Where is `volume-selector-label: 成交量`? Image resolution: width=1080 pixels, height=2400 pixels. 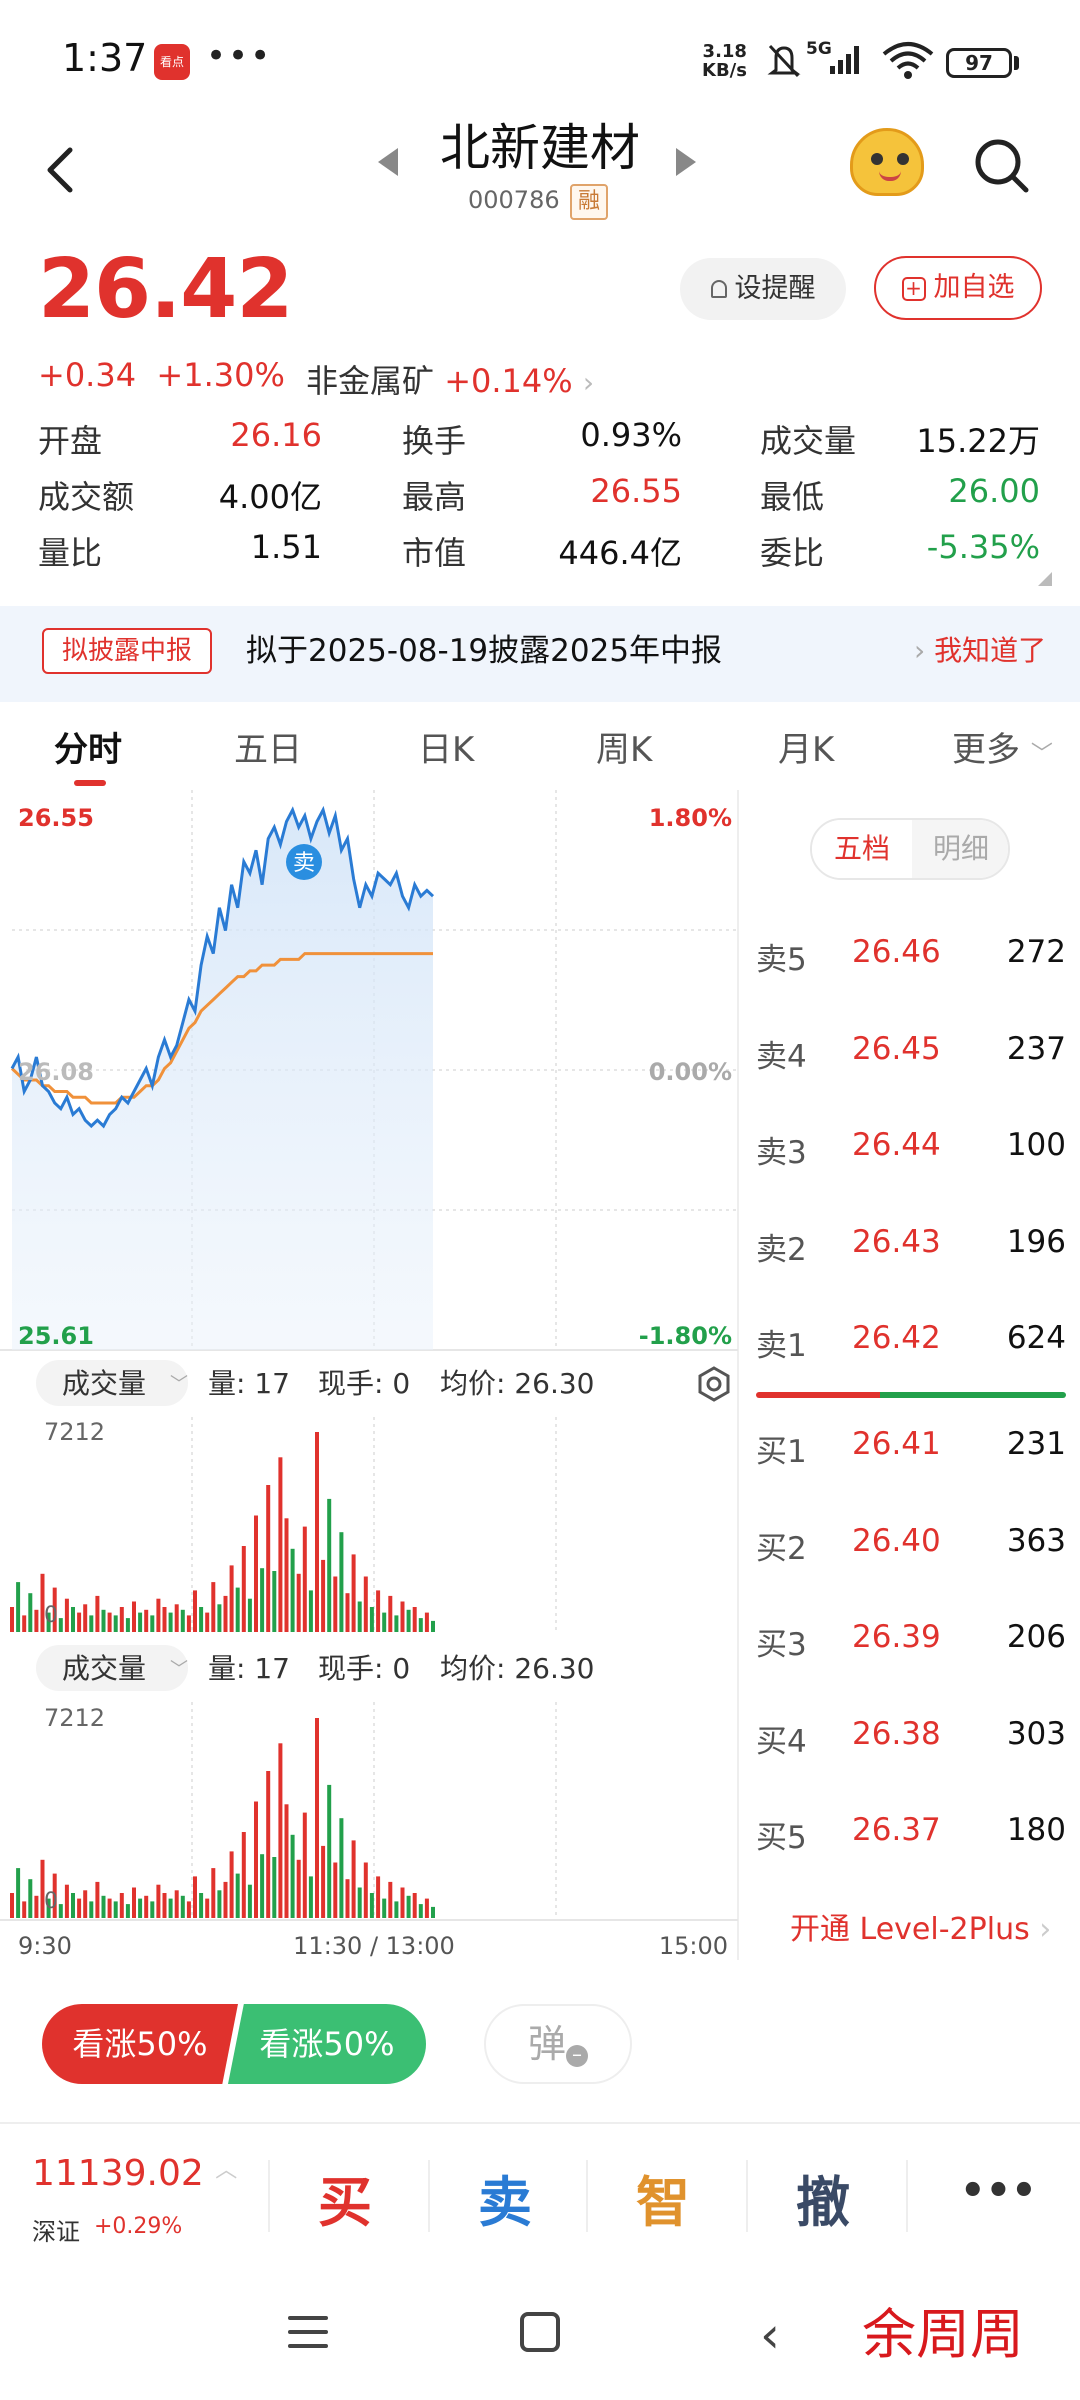 volume-selector-label: 成交量 is located at coordinates (104, 1383).